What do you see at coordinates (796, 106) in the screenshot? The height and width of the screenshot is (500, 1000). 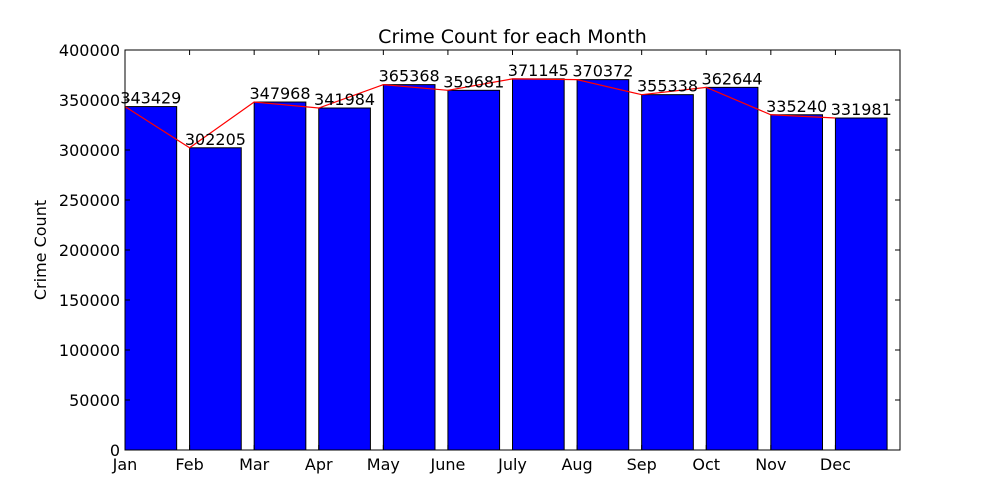 I see `data-label: 335240` at bounding box center [796, 106].